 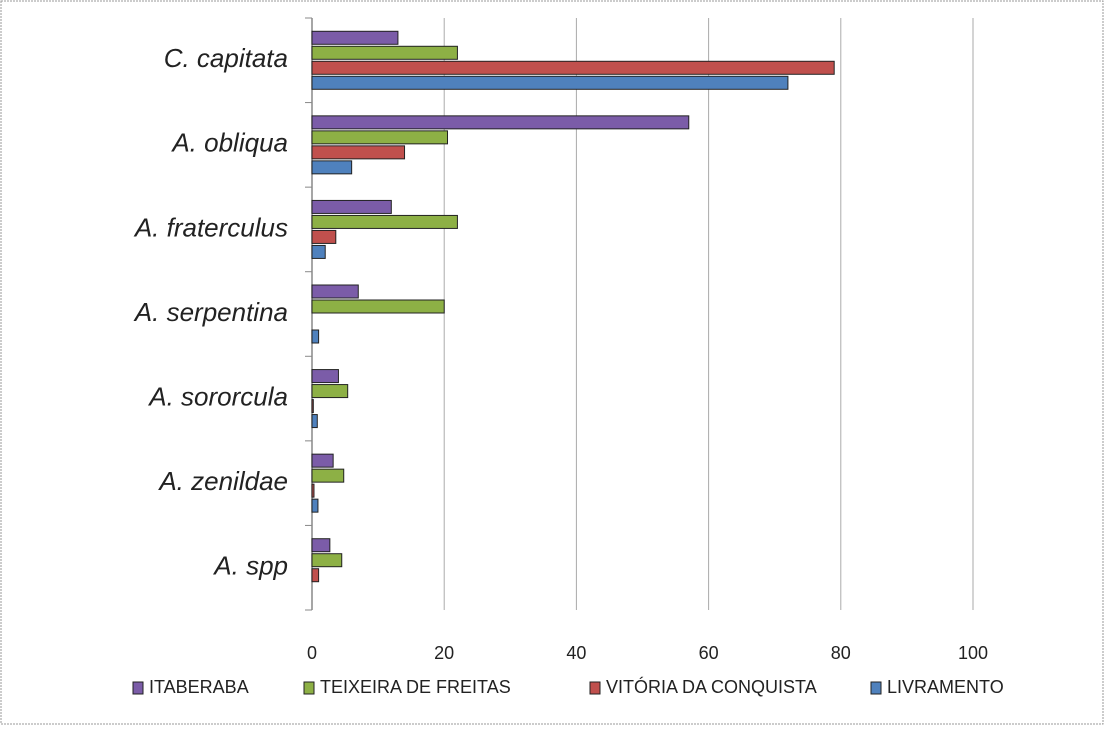 I want to click on y-tick-label: A. obliqua, so click(x=229, y=143).